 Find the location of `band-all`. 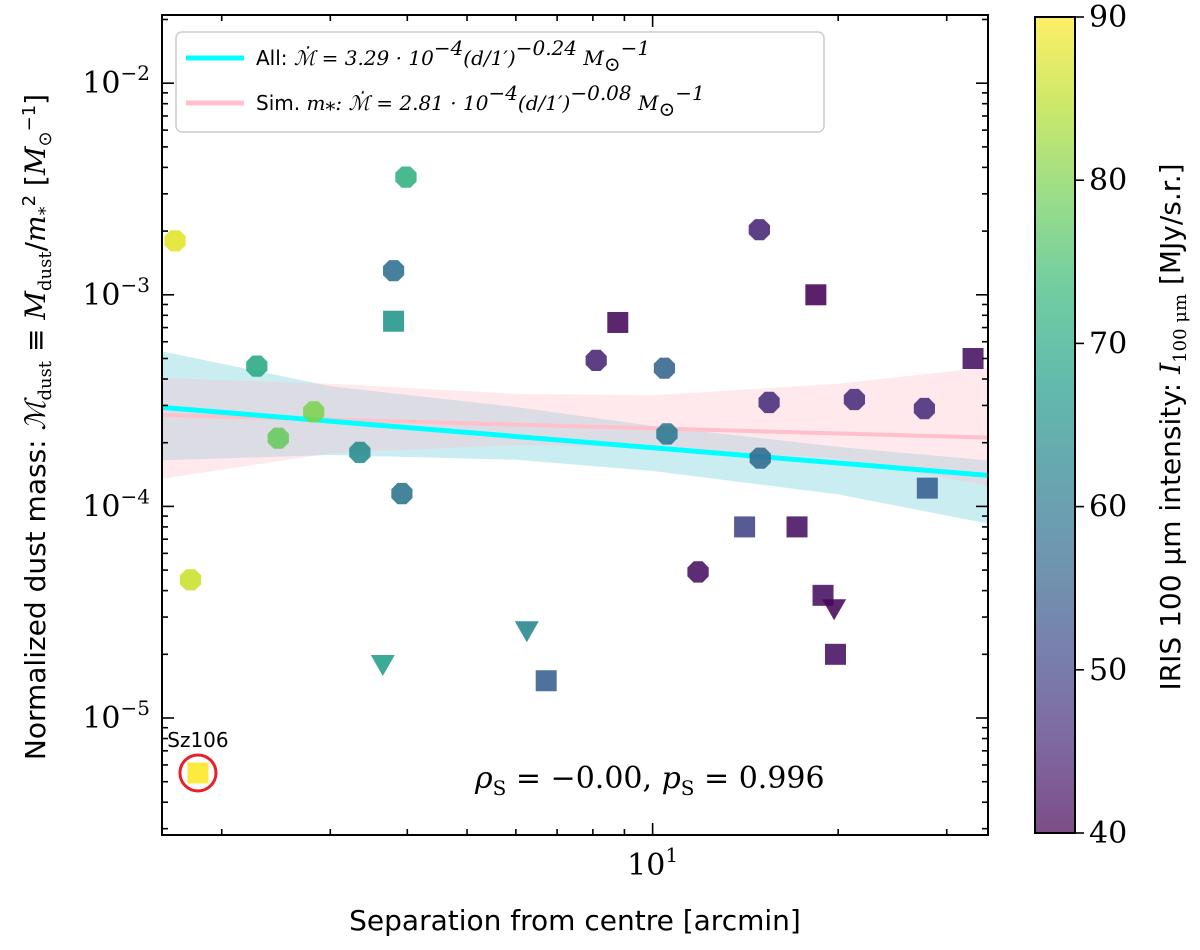

band-all is located at coordinates (575, 437).